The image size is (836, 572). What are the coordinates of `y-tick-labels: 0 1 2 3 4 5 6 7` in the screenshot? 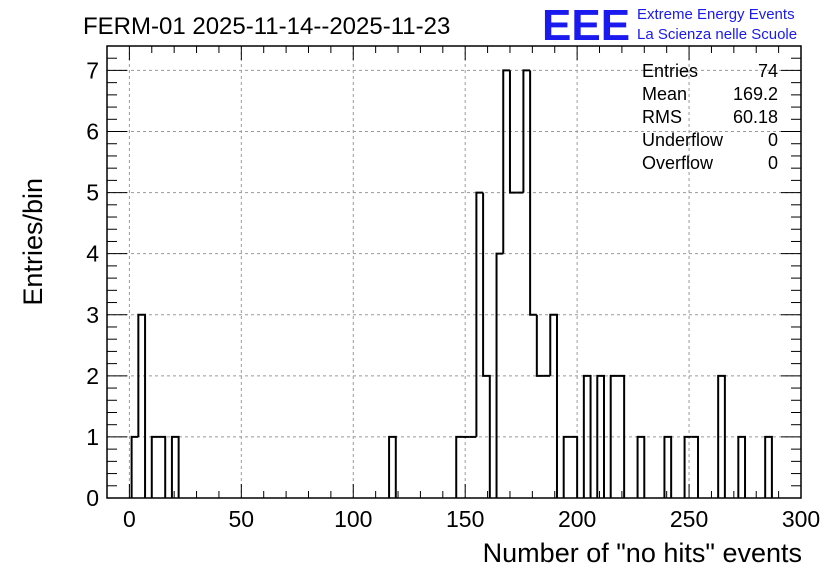 It's located at (92, 284).